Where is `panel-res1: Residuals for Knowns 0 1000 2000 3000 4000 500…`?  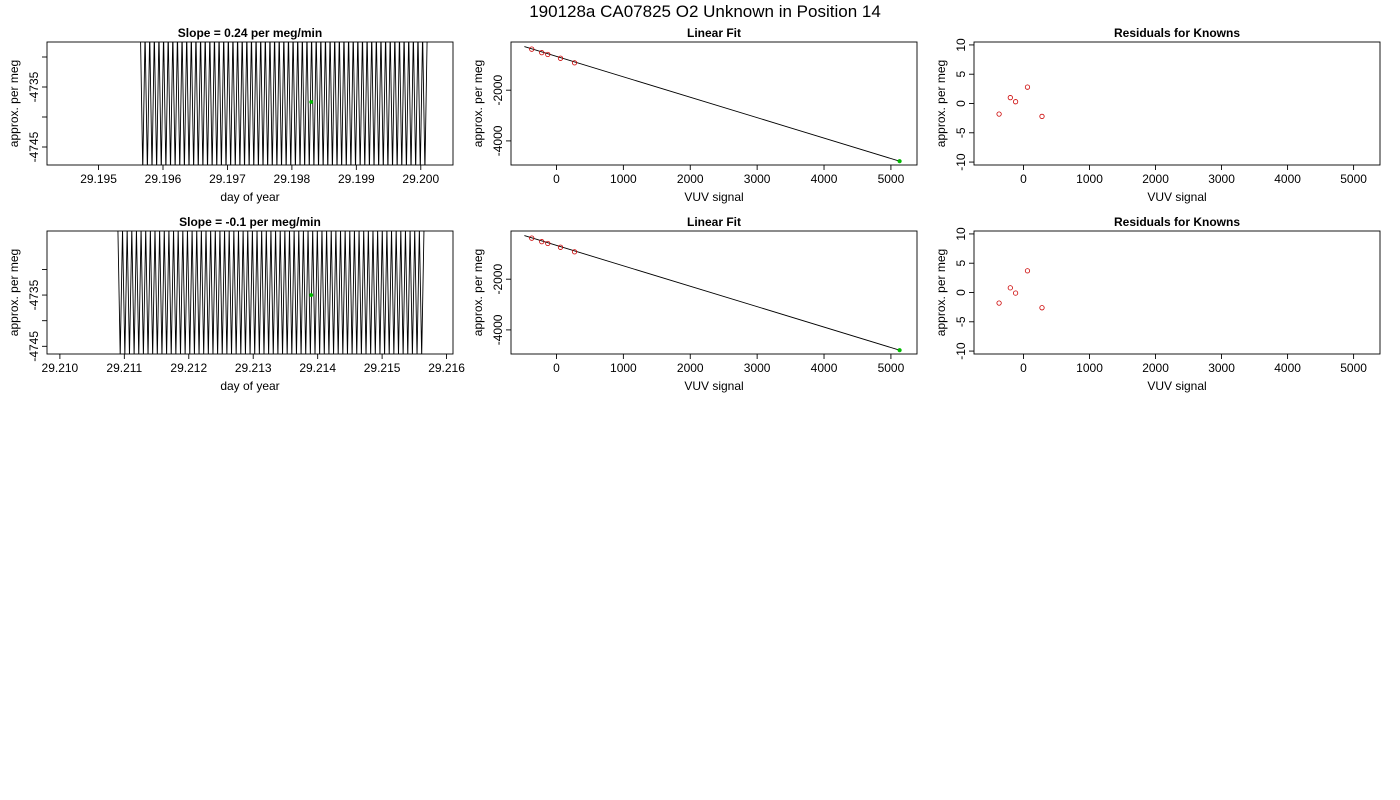 panel-res1: Residuals for Knowns 0 1000 2000 3000 4000 500… is located at coordinates (1157, 115).